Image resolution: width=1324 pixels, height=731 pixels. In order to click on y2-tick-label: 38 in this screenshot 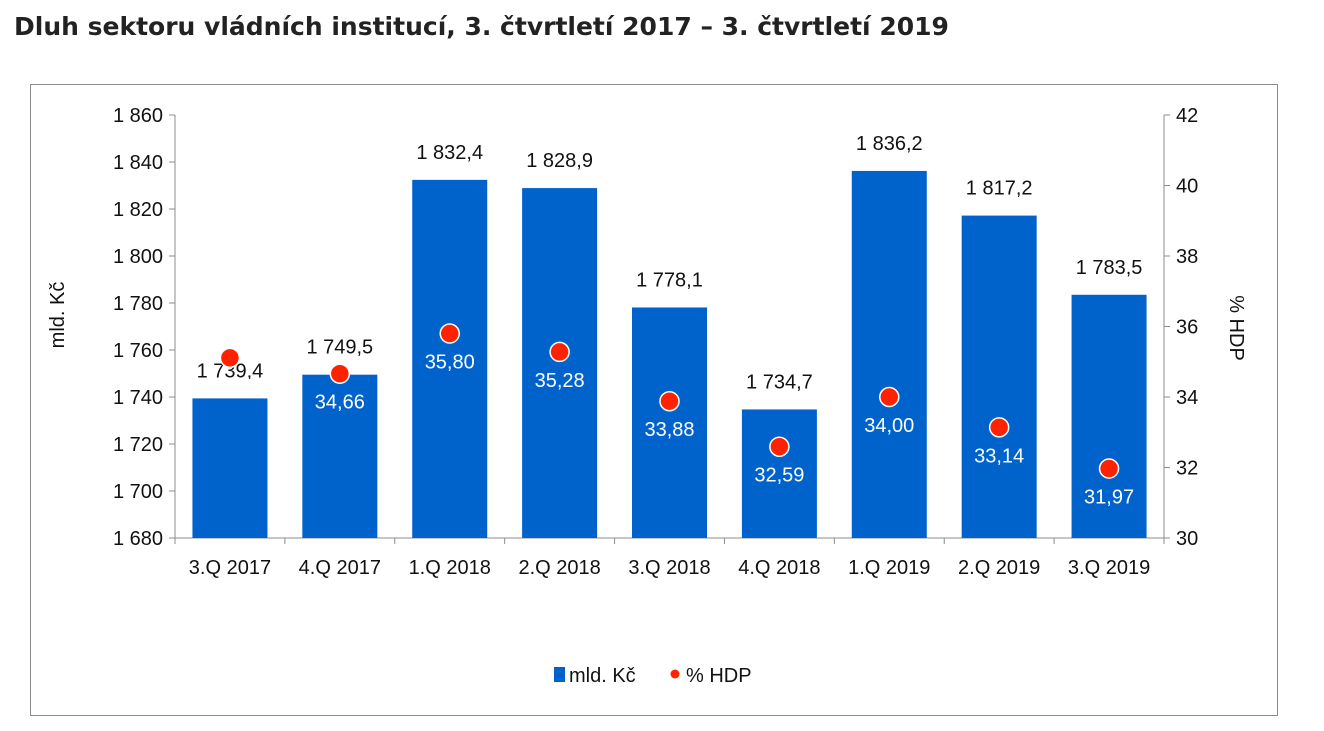, I will do `click(1187, 257)`.